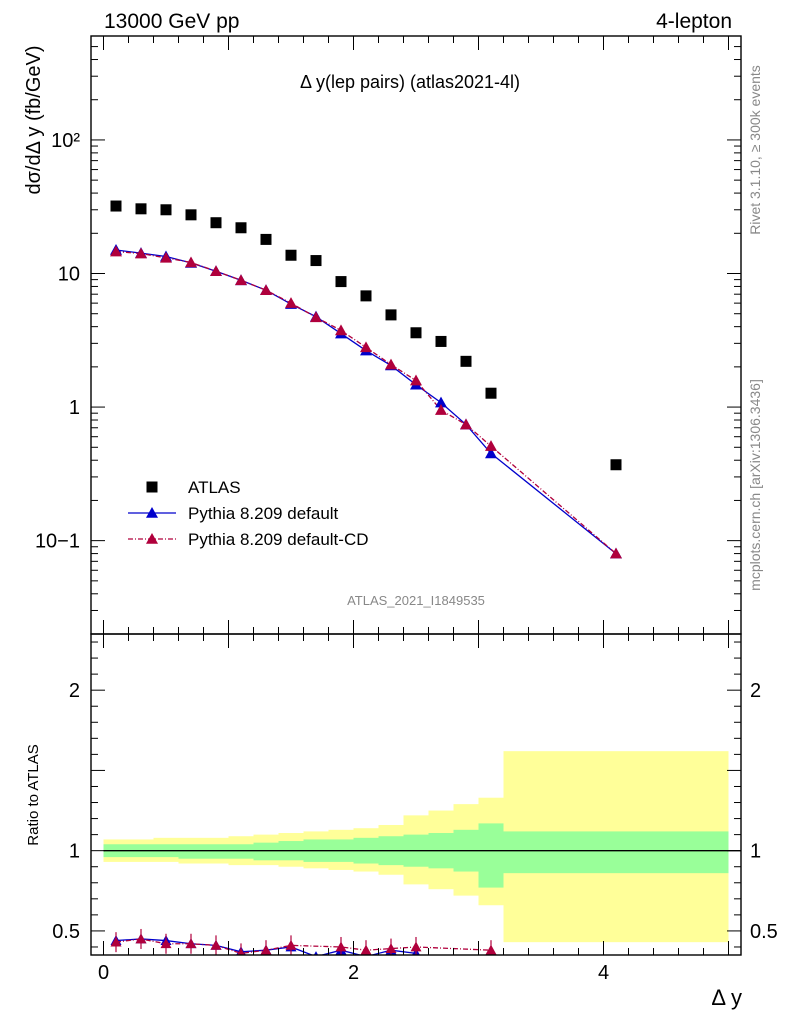  Describe the element at coordinates (694, 21) in the screenshot. I see `final-state-label: 4-lepton` at that location.